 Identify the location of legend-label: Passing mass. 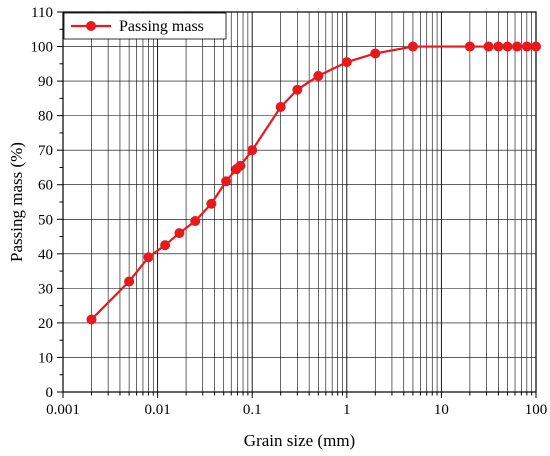
(161, 26).